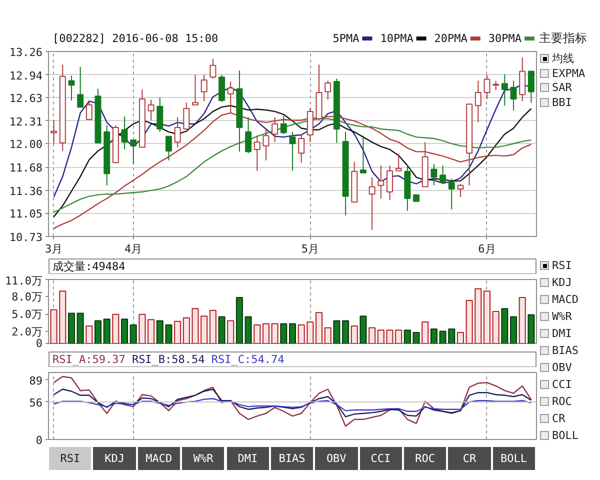  I want to click on x-tick-label: 5月, so click(310, 249).